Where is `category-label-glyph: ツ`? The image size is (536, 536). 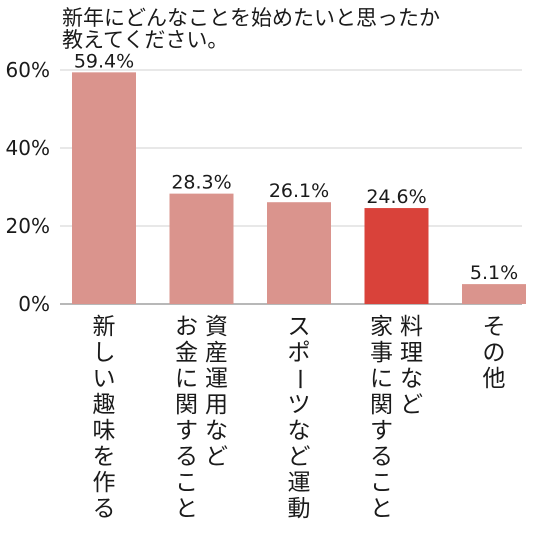
category-label-glyph: ツ is located at coordinates (299, 405).